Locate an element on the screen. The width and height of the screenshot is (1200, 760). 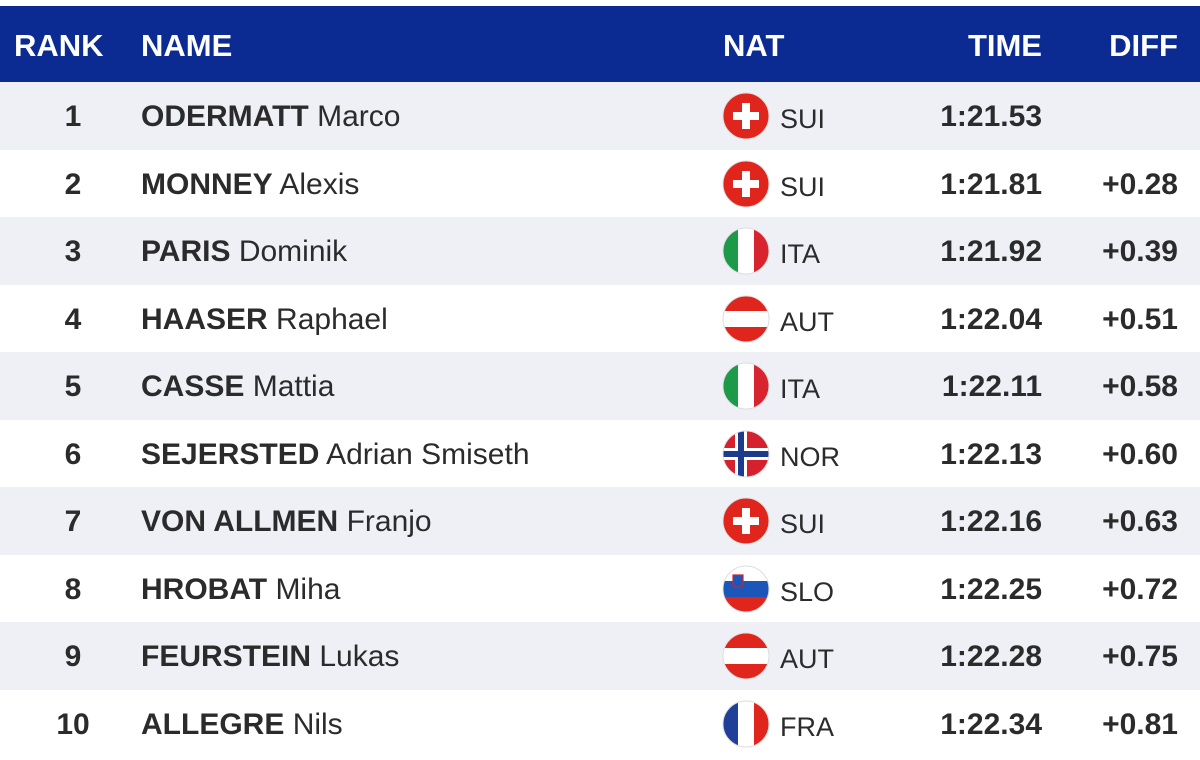
athlete-name: FEURSTEIN Lukas is located at coordinates (270, 657).